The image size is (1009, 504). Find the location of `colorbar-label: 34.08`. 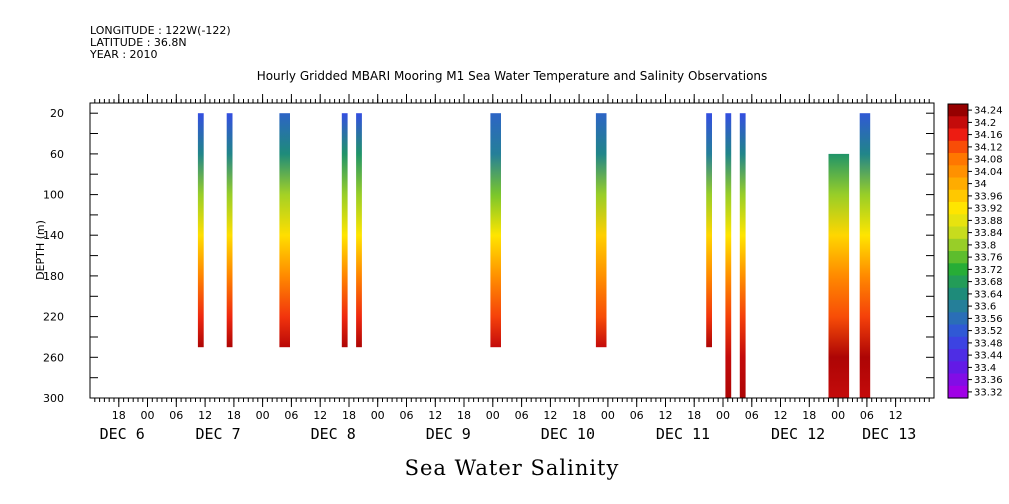

colorbar-label: 34.08 is located at coordinates (988, 160).